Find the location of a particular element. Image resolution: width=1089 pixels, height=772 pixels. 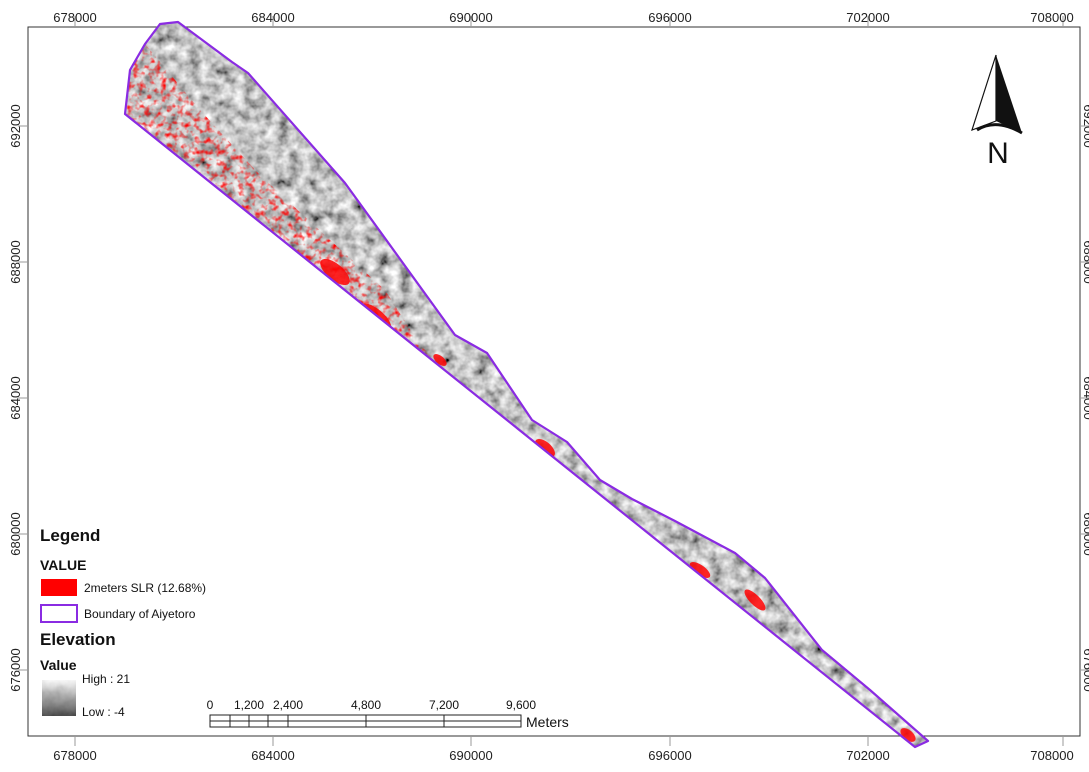

scale-label: 4,800 is located at coordinates (366, 705).